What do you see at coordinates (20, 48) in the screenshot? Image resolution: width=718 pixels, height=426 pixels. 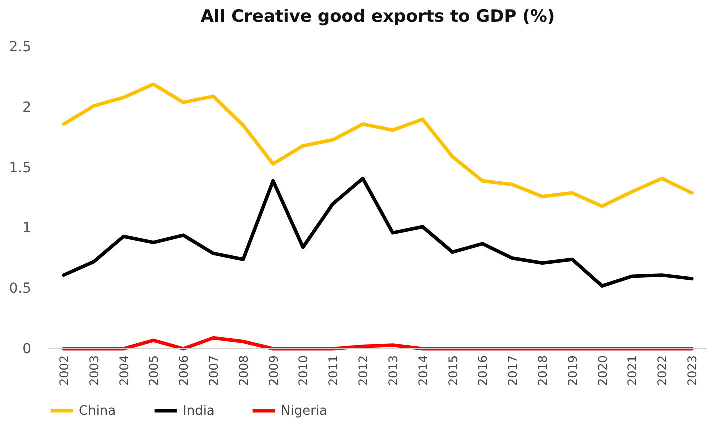 I see `y-tick-label: 2.5` at bounding box center [20, 48].